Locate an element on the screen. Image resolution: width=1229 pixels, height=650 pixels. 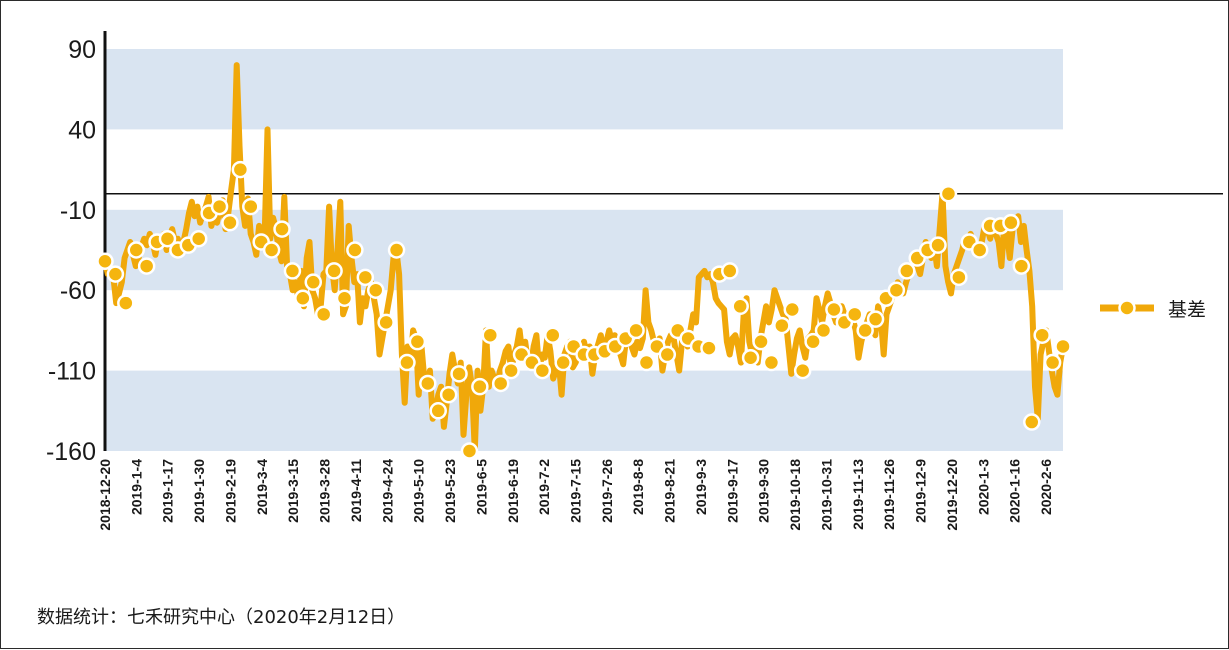
x-tick-label: 2019-5-10 is located at coordinates (419, 491).